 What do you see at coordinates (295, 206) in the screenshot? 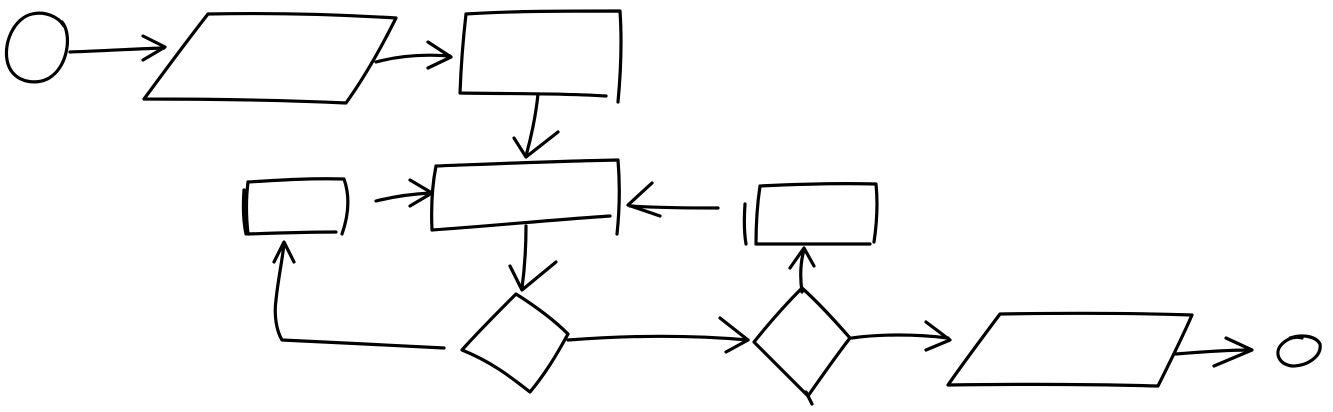
I see `node-process-left` at bounding box center [295, 206].